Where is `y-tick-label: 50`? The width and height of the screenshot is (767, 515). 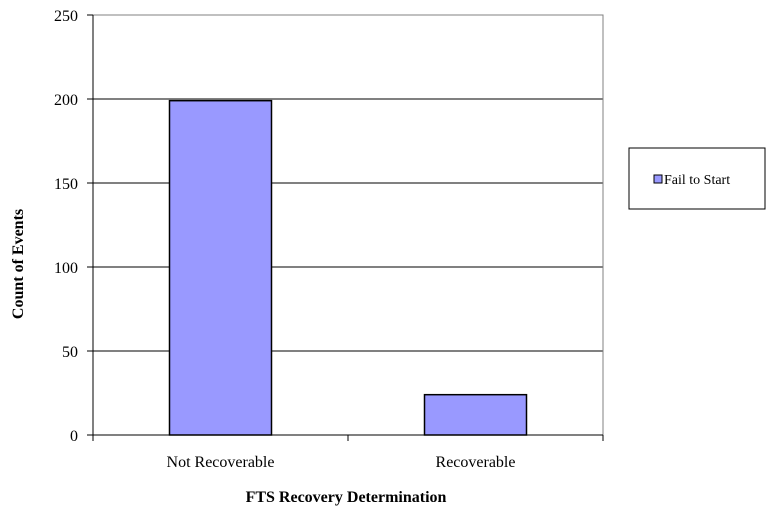 y-tick-label: 50 is located at coordinates (70, 352).